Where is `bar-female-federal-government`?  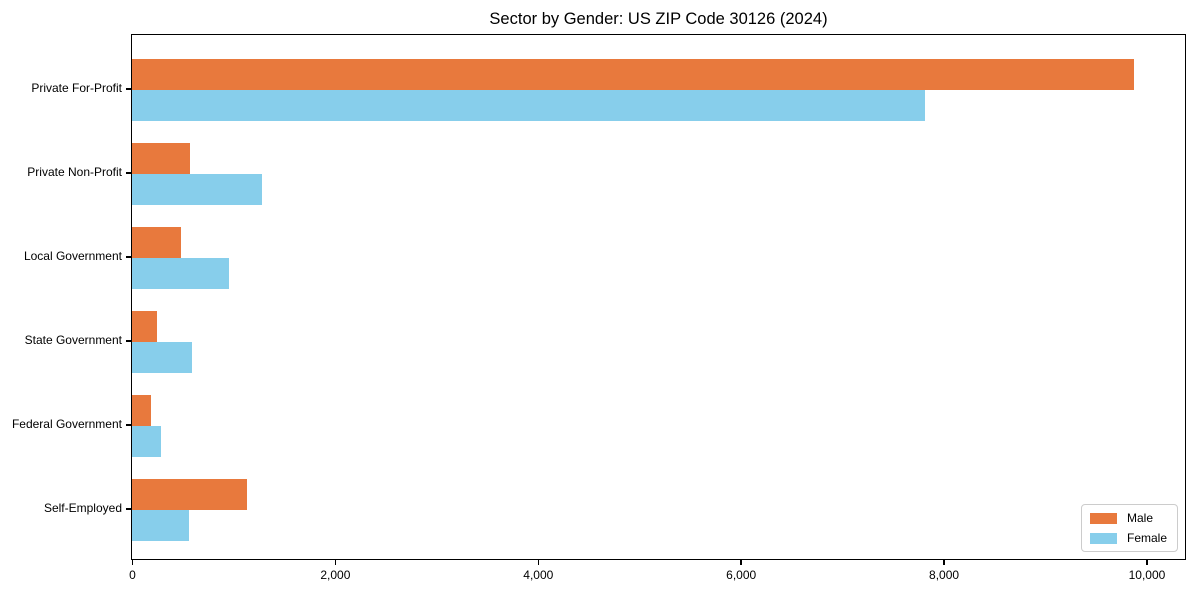
bar-female-federal-government is located at coordinates (147, 441).